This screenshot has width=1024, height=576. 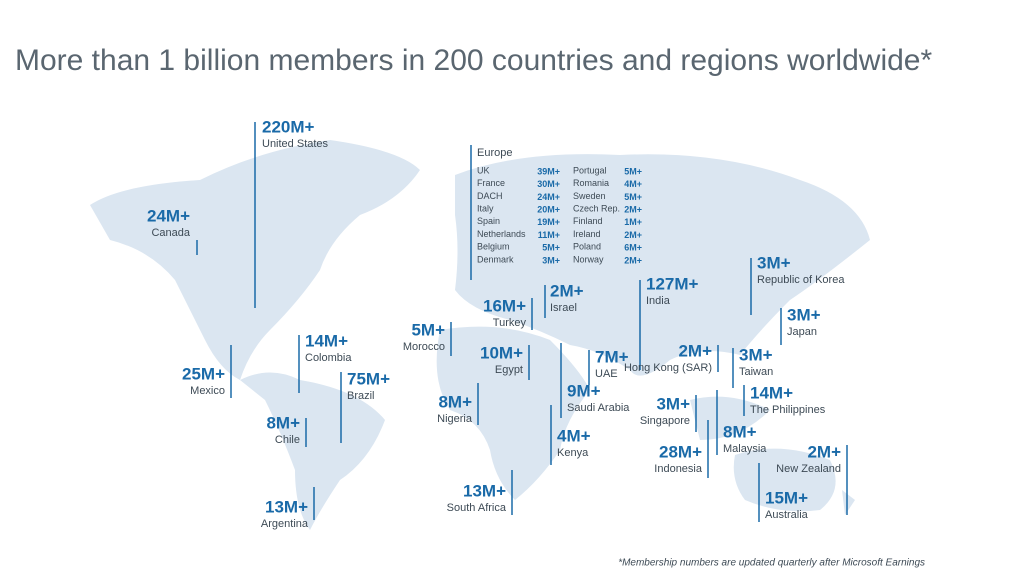 I want to click on country-value: 220M+, so click(x=288, y=126).